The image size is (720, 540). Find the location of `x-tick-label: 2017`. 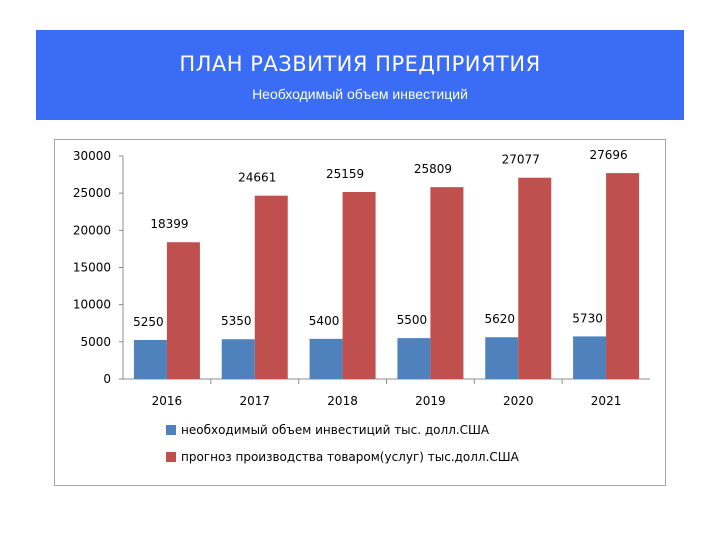

x-tick-label: 2017 is located at coordinates (254, 401).